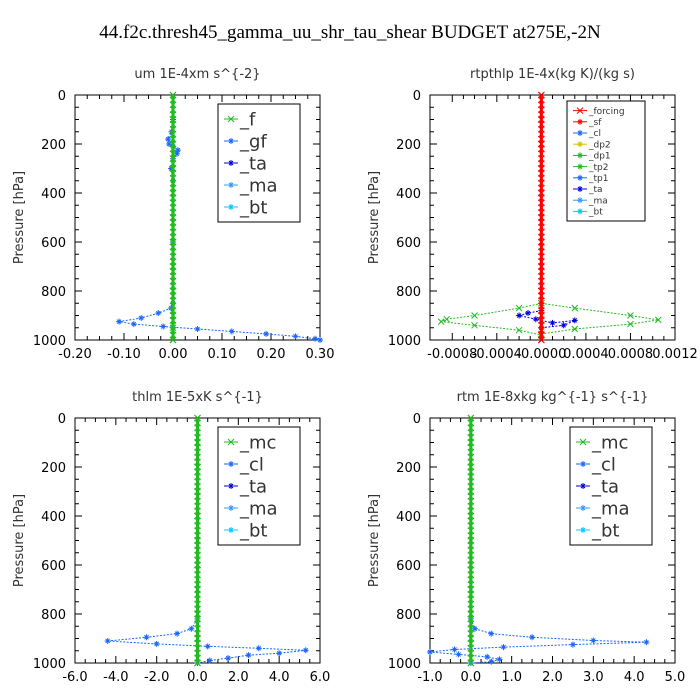 This screenshot has width=700, height=700. Describe the element at coordinates (675, 677) in the screenshot. I see `x-tick-label: 5.0` at that location.